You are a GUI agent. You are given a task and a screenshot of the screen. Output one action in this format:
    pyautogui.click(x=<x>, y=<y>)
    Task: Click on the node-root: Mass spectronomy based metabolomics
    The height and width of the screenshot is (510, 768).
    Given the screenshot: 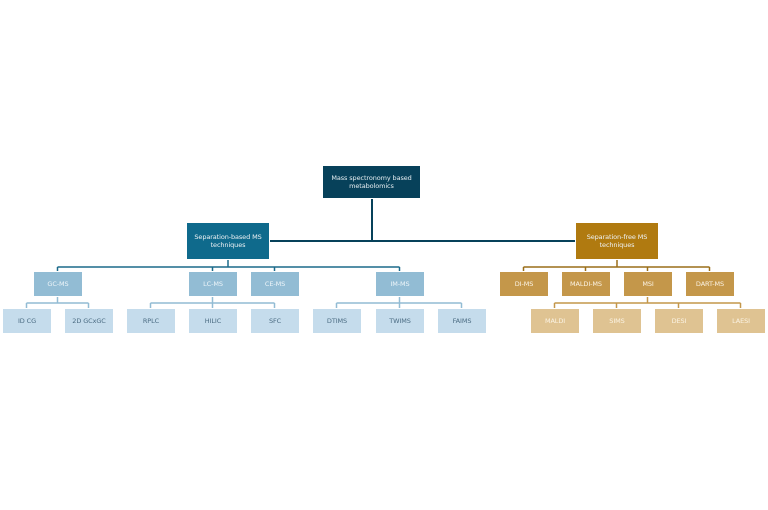 What is the action you would take?
    pyautogui.click(x=371, y=182)
    